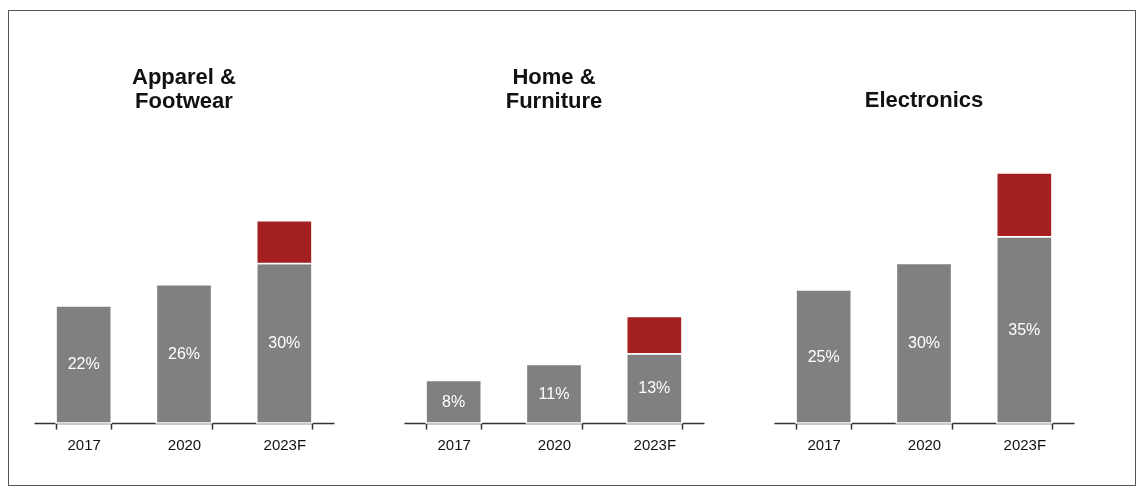  I want to click on data-label: 35%, so click(1024, 329).